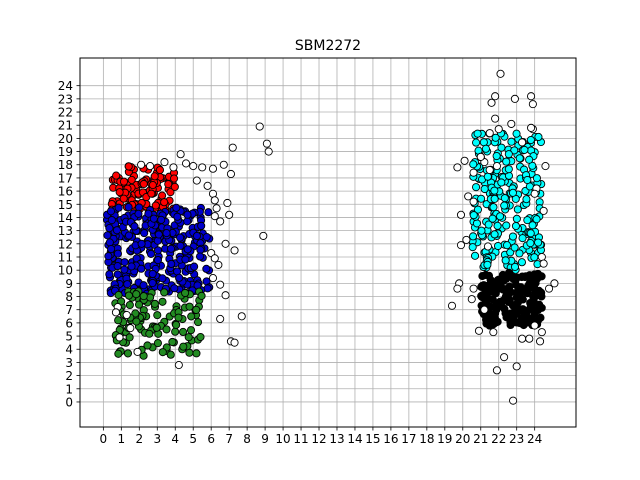  Describe the element at coordinates (300, 439) in the screenshot. I see `x-tick-label: 11` at that location.